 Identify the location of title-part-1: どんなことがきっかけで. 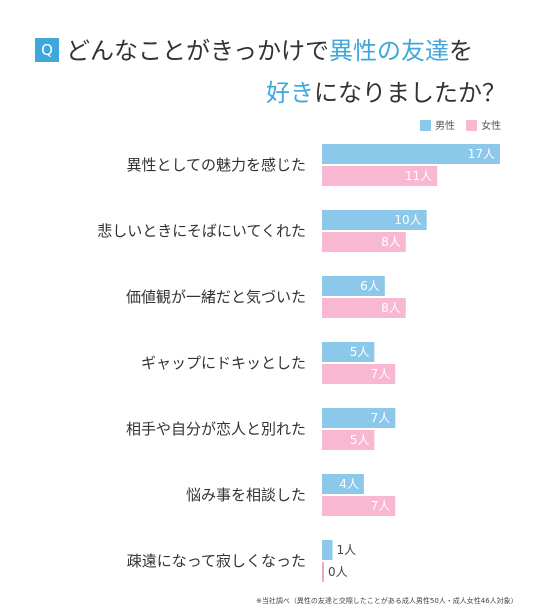
(198, 51).